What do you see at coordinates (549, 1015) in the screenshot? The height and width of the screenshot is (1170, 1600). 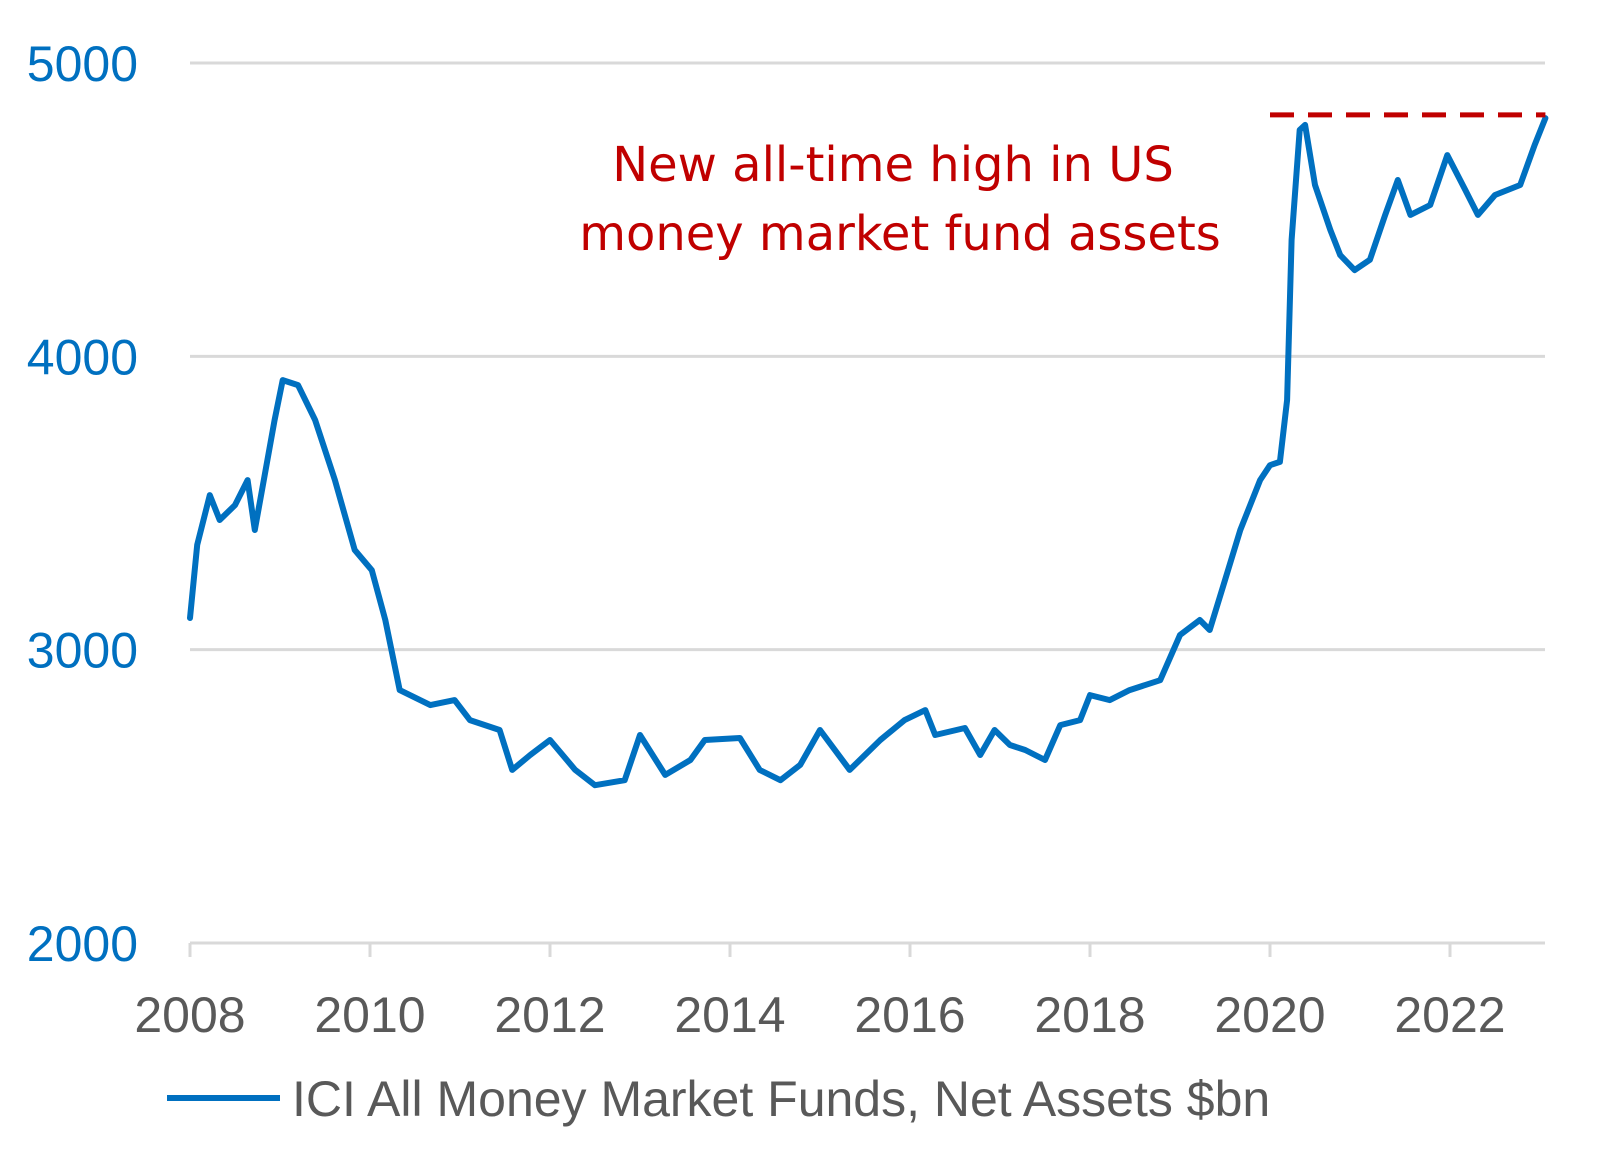 I see `x-tick-label: 2012` at bounding box center [549, 1015].